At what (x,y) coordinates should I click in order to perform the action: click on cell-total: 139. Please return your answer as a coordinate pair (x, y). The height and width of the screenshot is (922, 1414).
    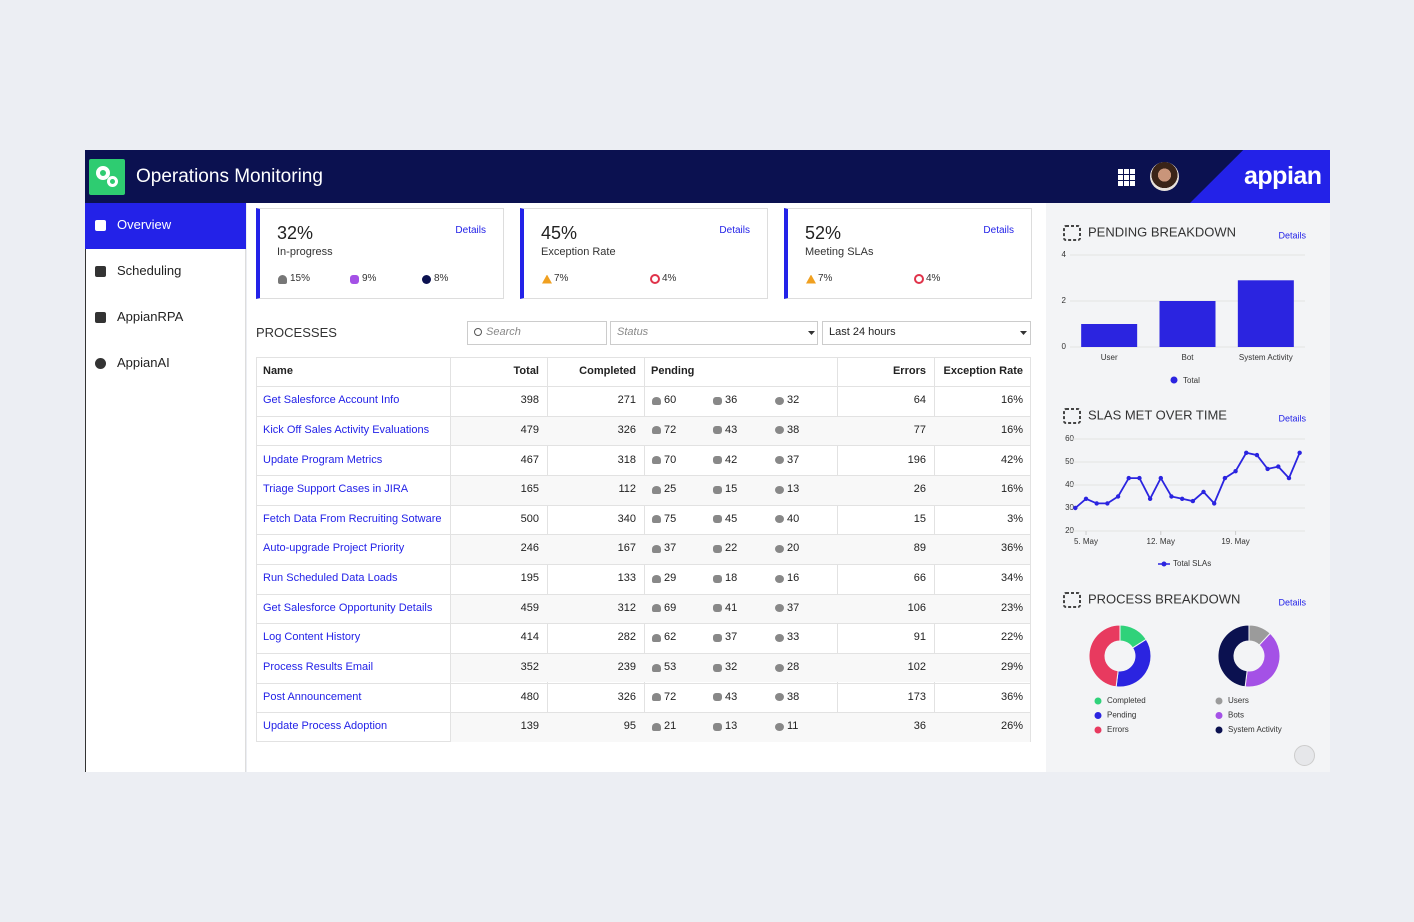
    Looking at the image, I should click on (529, 726).